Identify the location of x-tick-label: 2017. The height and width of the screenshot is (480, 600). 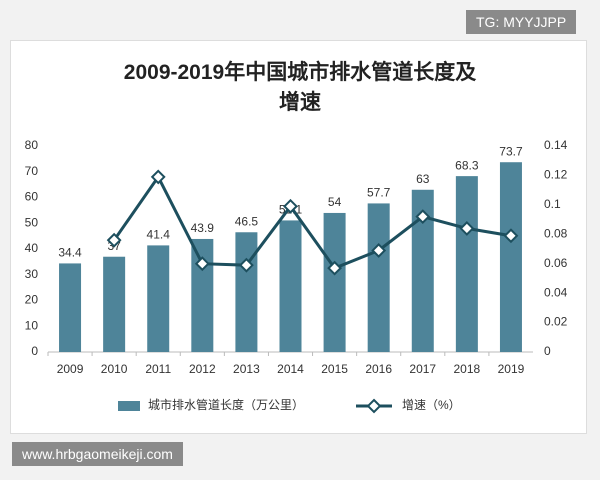
(422, 369).